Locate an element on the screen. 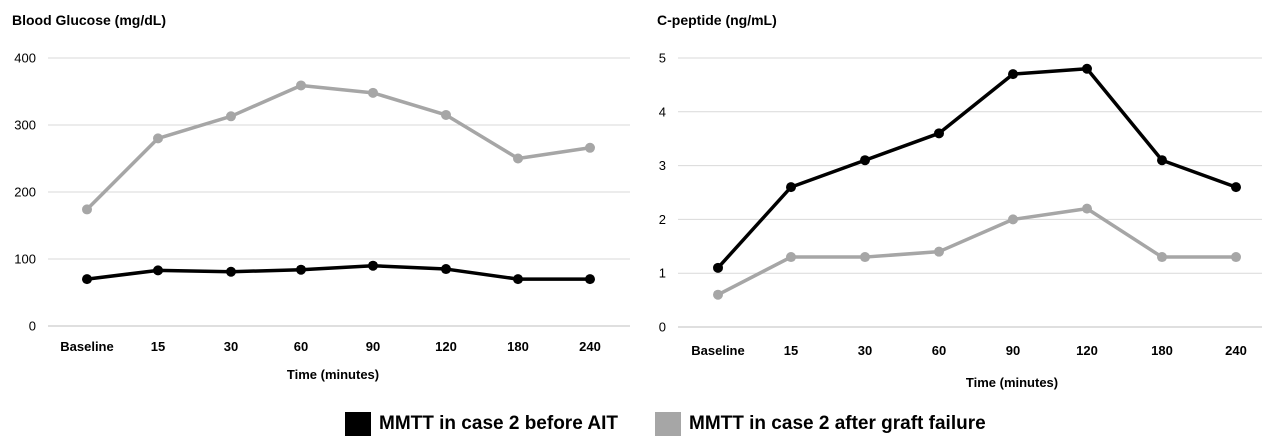  glucose-x-axis-label: Time (minutes) is located at coordinates (333, 374).